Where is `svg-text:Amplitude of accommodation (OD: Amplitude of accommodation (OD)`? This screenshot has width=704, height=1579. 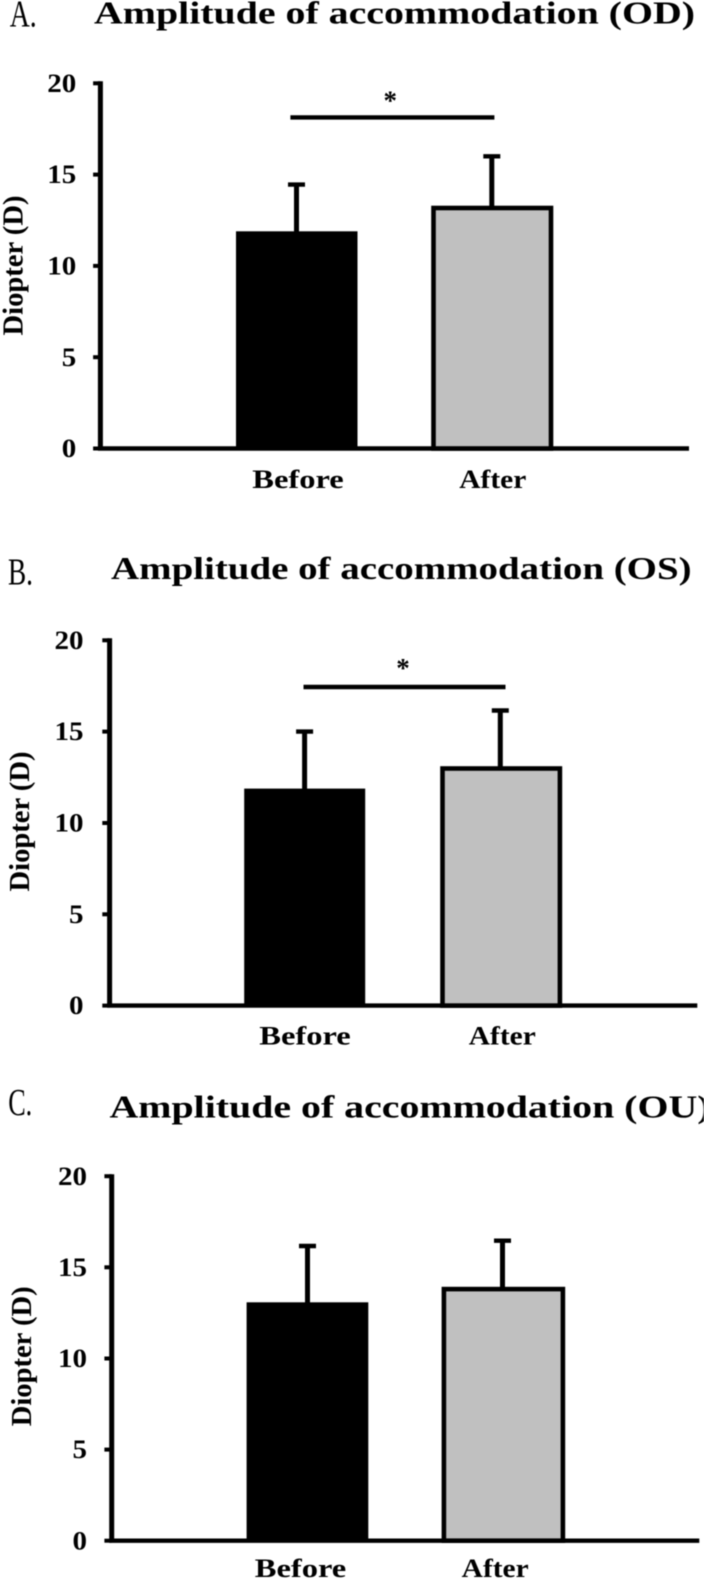 svg-text:Amplitude of accommodation (OD: Amplitude of accommodation (OD) is located at coordinates (394, 15).